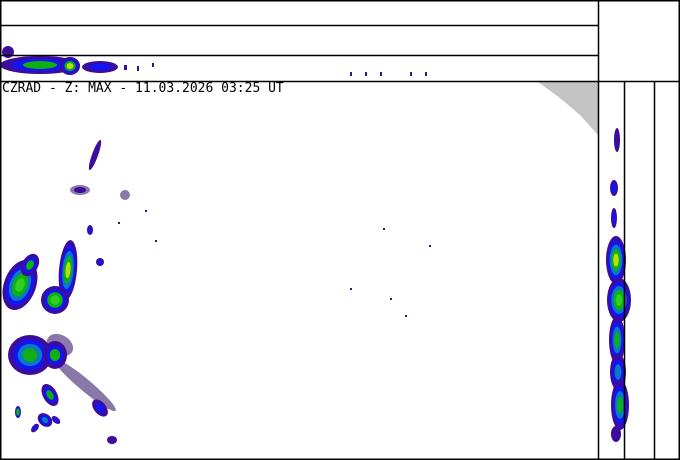 The height and width of the screenshot is (460, 680). Describe the element at coordinates (568, 108) in the screenshot. I see `out-of-range-area` at that location.